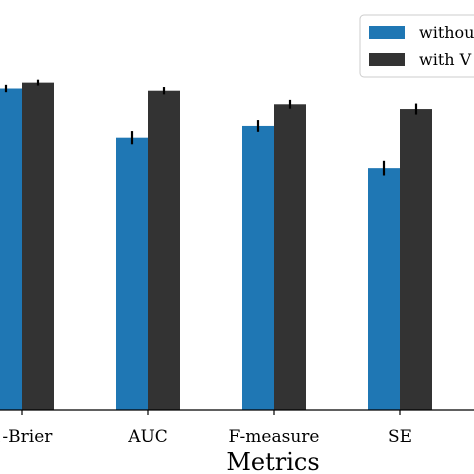 The height and width of the screenshot is (474, 474). Describe the element at coordinates (274, 437) in the screenshot. I see `x-tick-label-f-measure: F-measure` at that location.